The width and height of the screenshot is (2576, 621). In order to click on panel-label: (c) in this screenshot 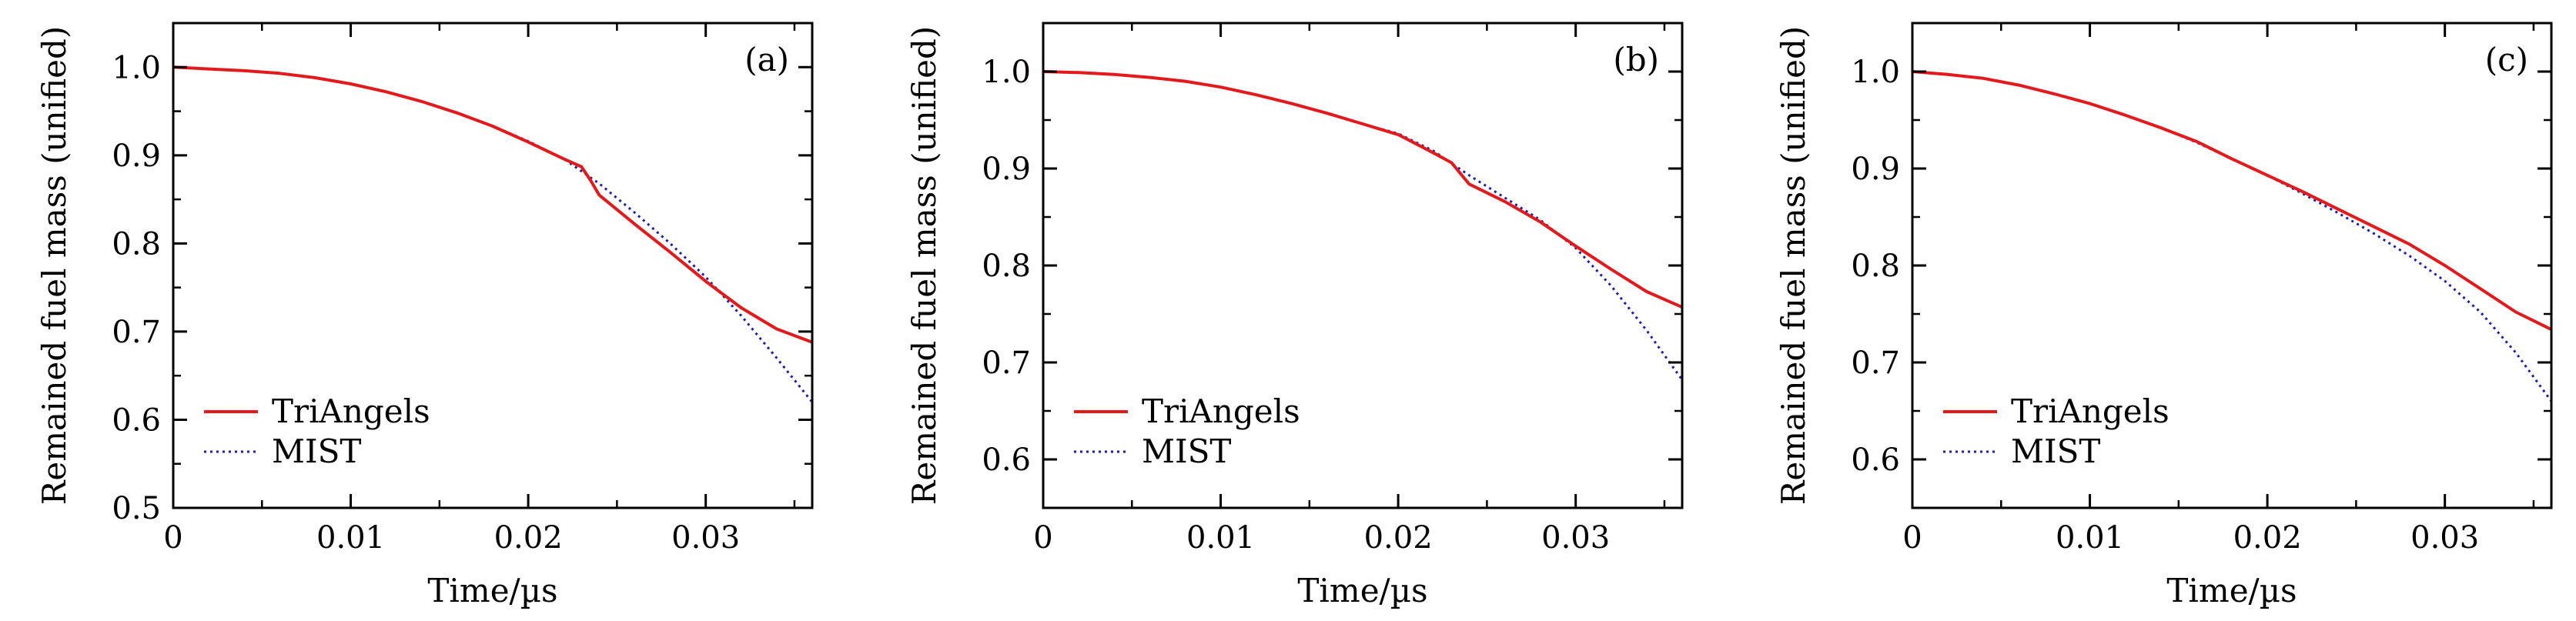, I will do `click(2506, 60)`.